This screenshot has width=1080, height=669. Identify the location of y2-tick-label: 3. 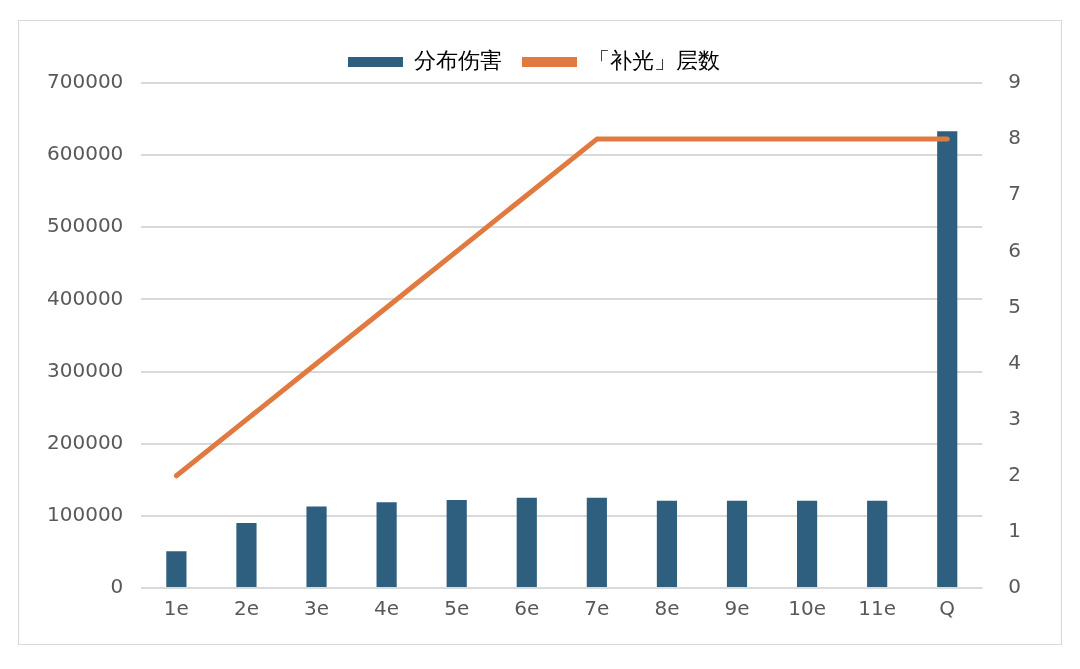
(1015, 417).